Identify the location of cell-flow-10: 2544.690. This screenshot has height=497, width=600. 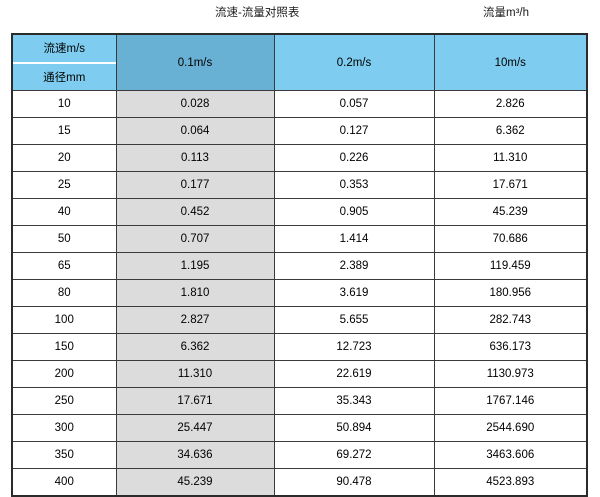
(510, 428).